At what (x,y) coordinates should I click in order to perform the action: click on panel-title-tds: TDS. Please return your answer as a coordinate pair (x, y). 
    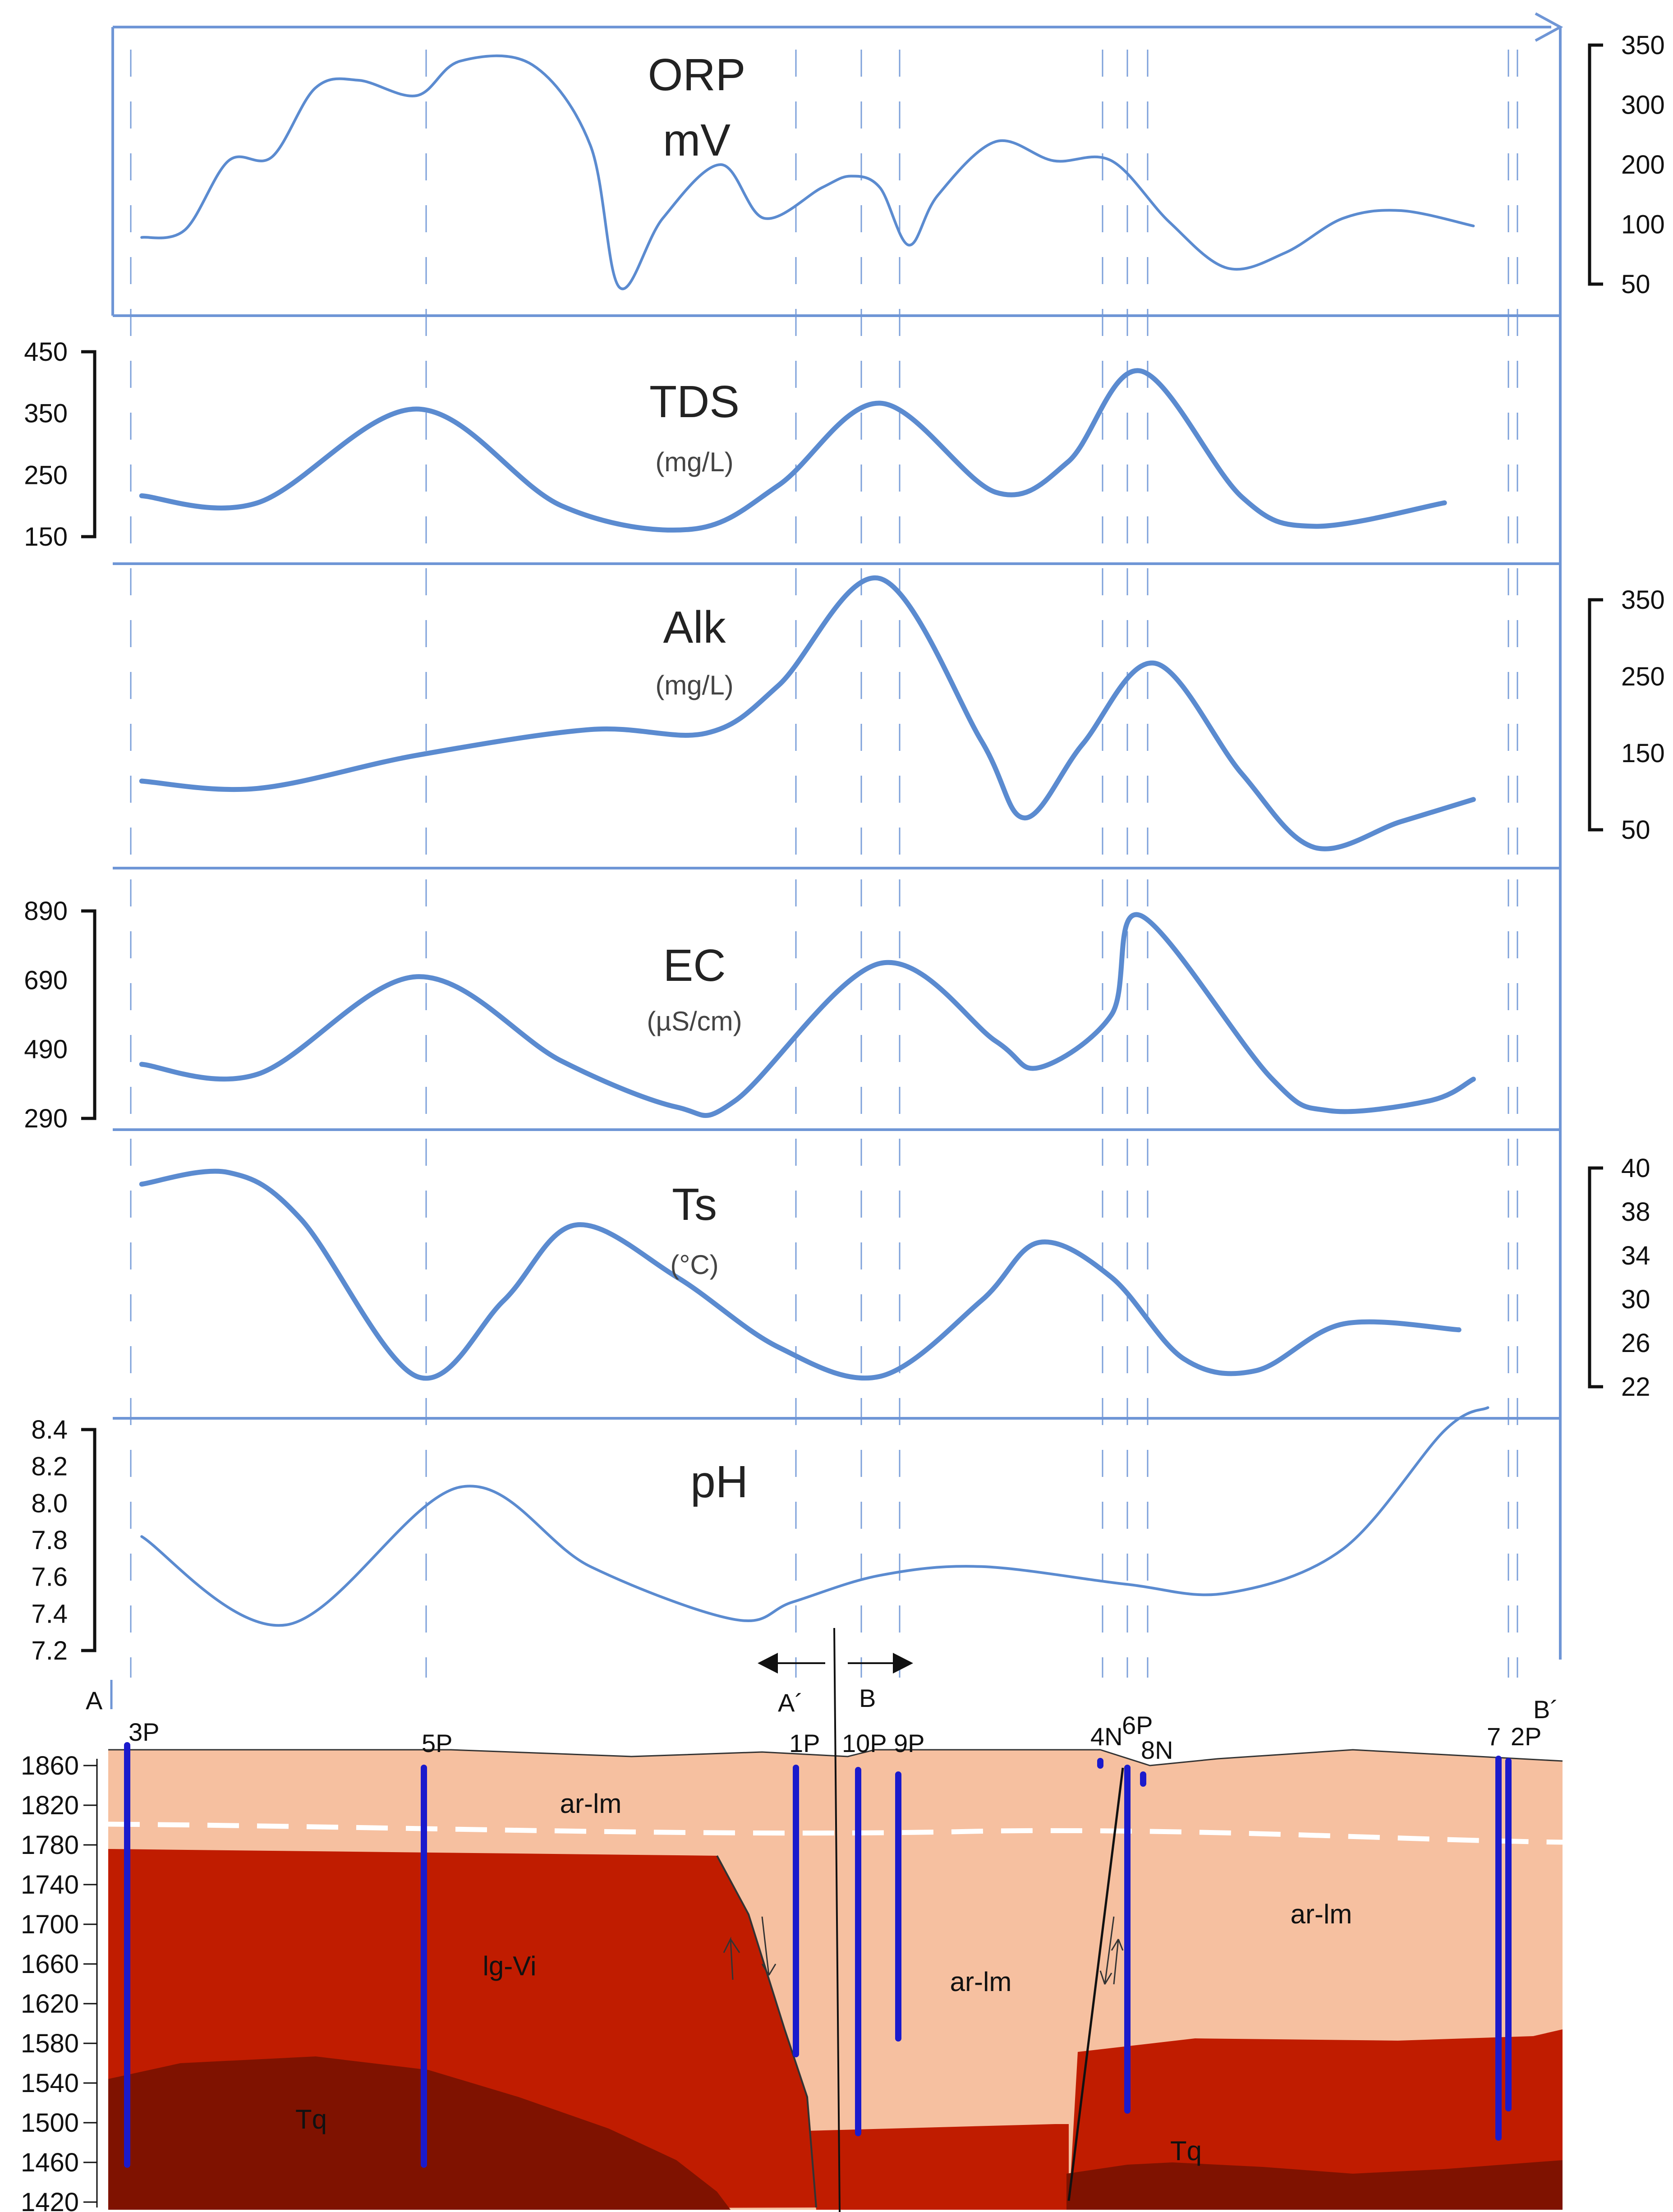
    Looking at the image, I should click on (694, 402).